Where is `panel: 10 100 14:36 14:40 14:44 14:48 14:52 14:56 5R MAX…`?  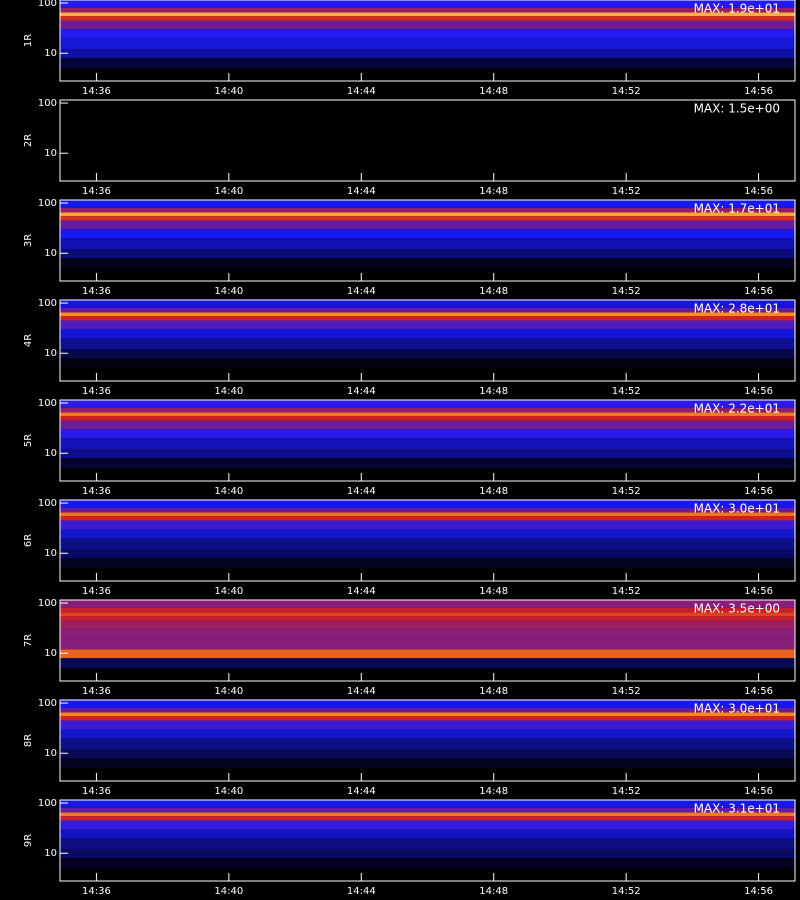 panel: 10 100 14:36 14:40 14:44 14:48 14:52 14:56 5R MAX… is located at coordinates (409, 447).